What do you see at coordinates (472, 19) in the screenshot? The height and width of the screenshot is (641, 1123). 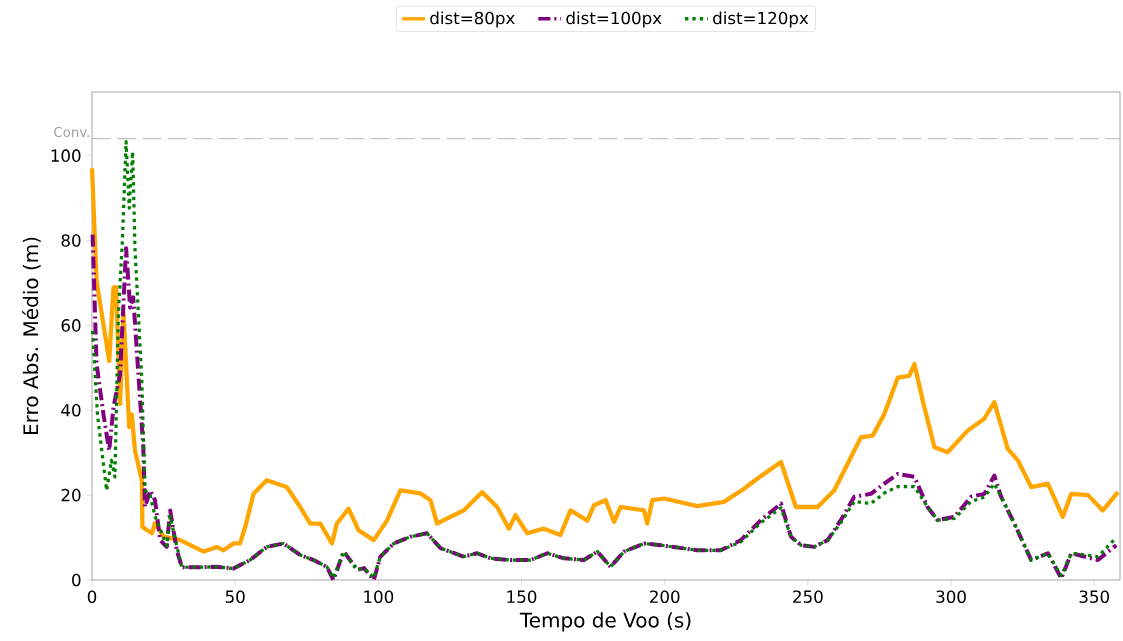 I see `legend-label: dist=80px` at bounding box center [472, 19].